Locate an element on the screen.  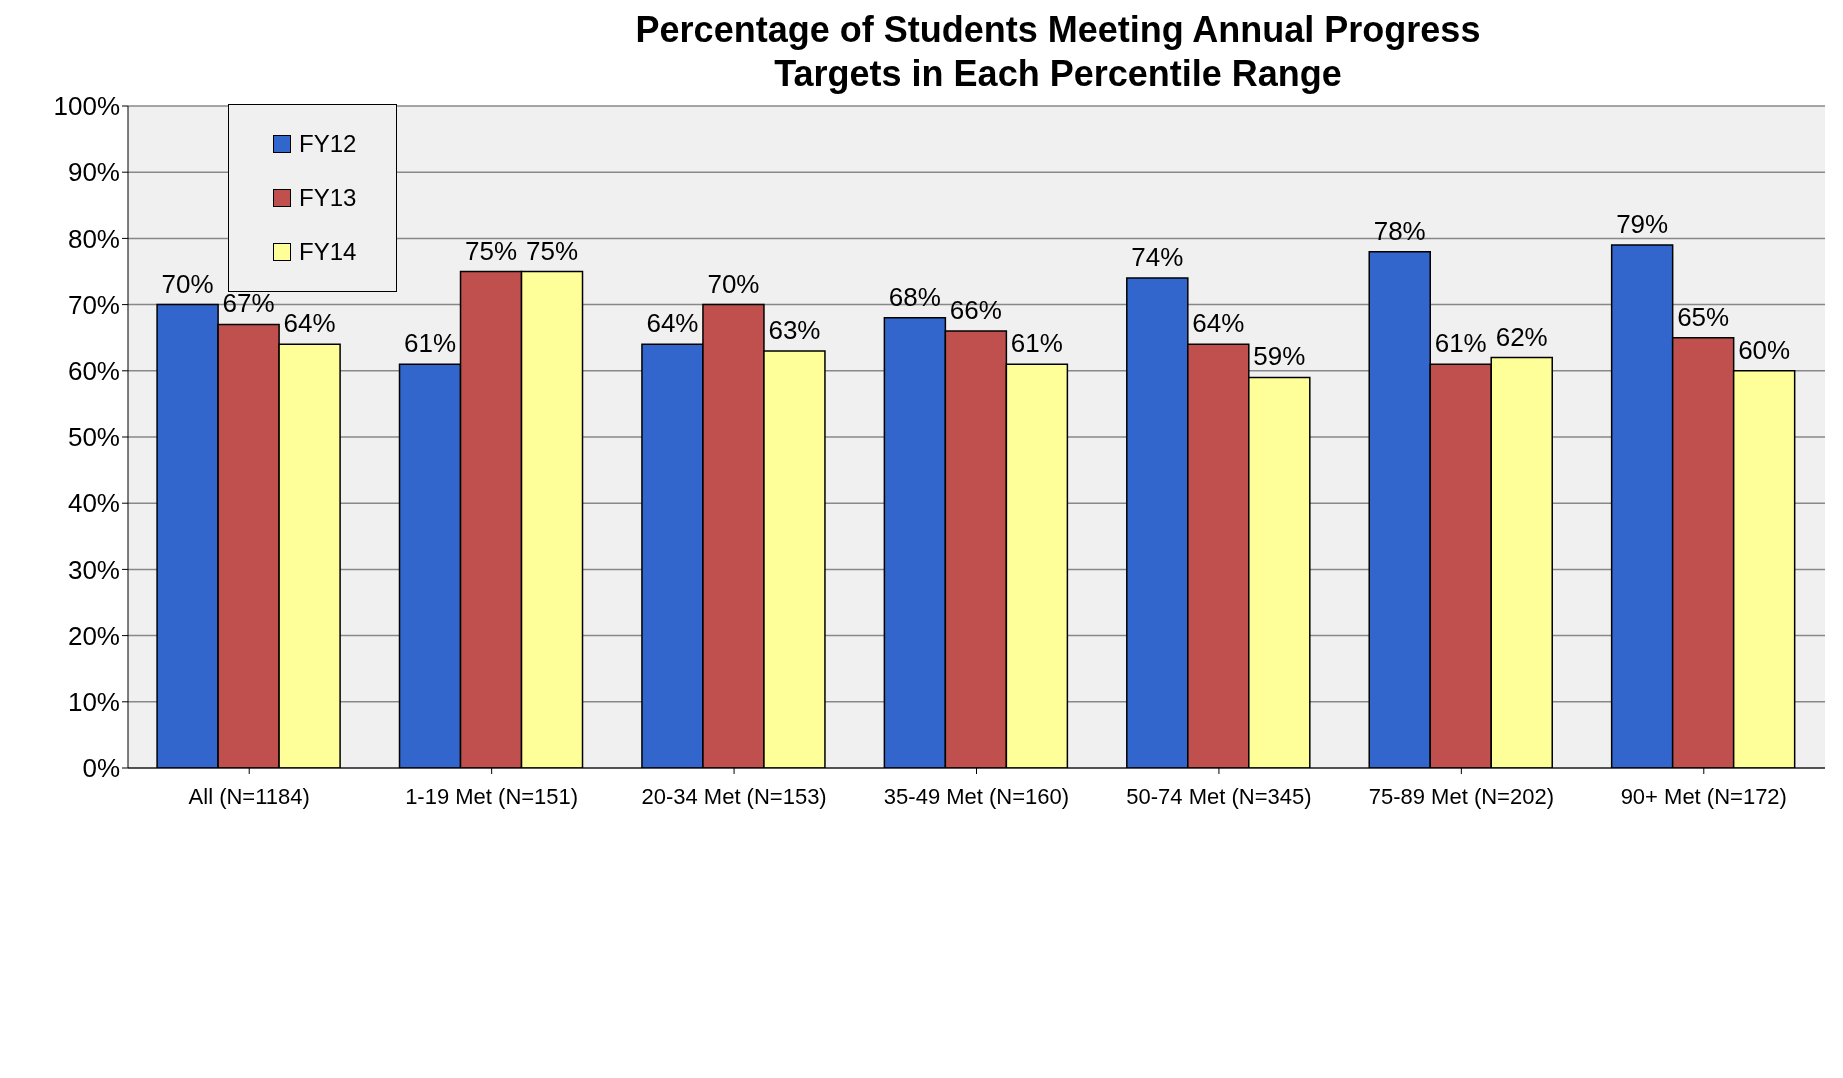
data-label: 62% is located at coordinates (1521, 336).